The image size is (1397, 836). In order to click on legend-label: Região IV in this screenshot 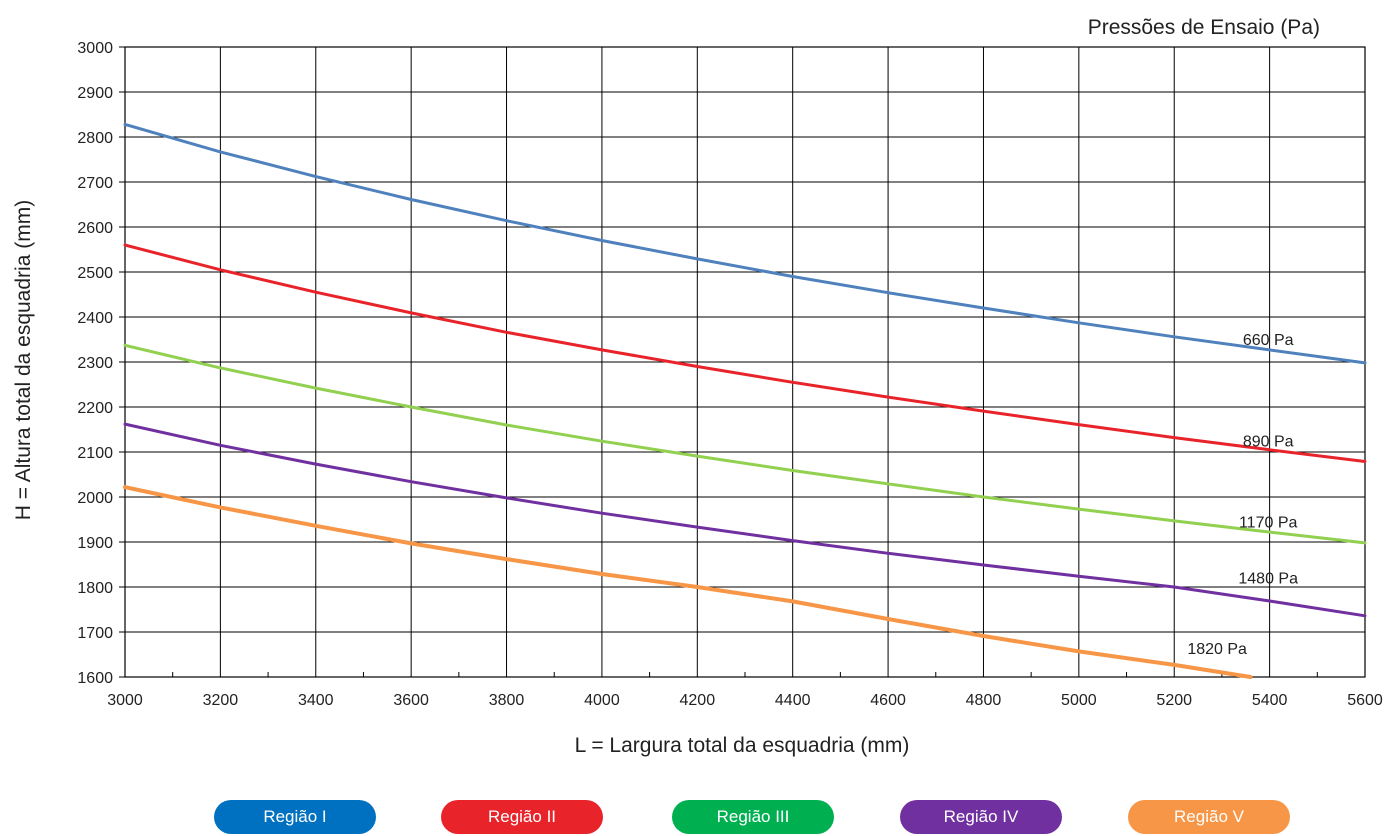, I will do `click(981, 816)`.